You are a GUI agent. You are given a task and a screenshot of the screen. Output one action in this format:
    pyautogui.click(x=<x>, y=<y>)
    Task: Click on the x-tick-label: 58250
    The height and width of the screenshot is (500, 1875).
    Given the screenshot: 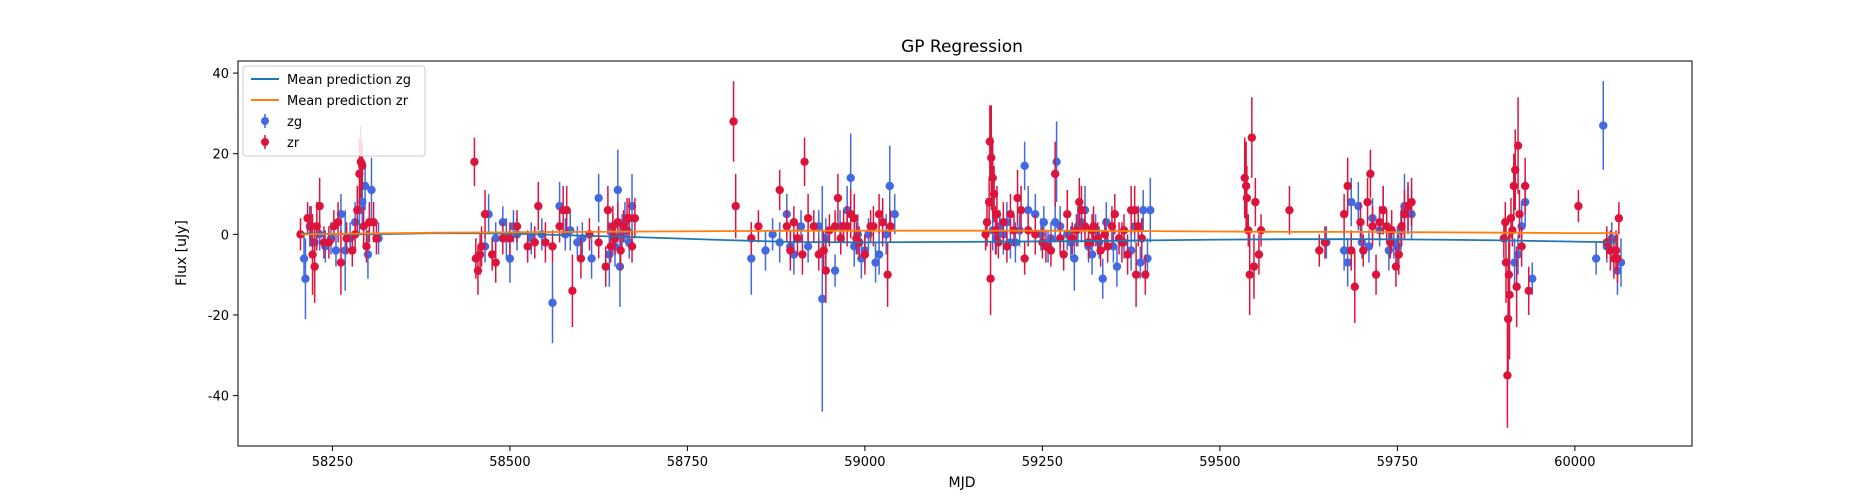 What is the action you would take?
    pyautogui.click(x=332, y=462)
    